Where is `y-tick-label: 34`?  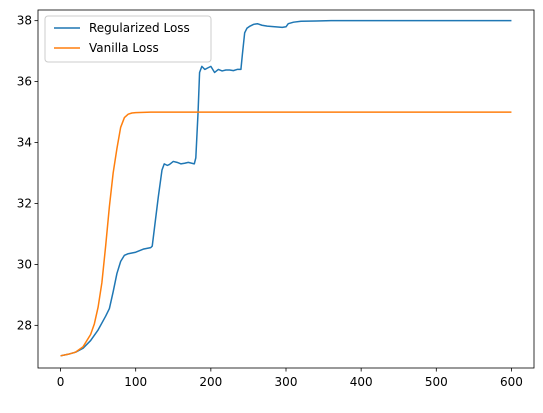
y-tick-label: 34 is located at coordinates (24, 143).